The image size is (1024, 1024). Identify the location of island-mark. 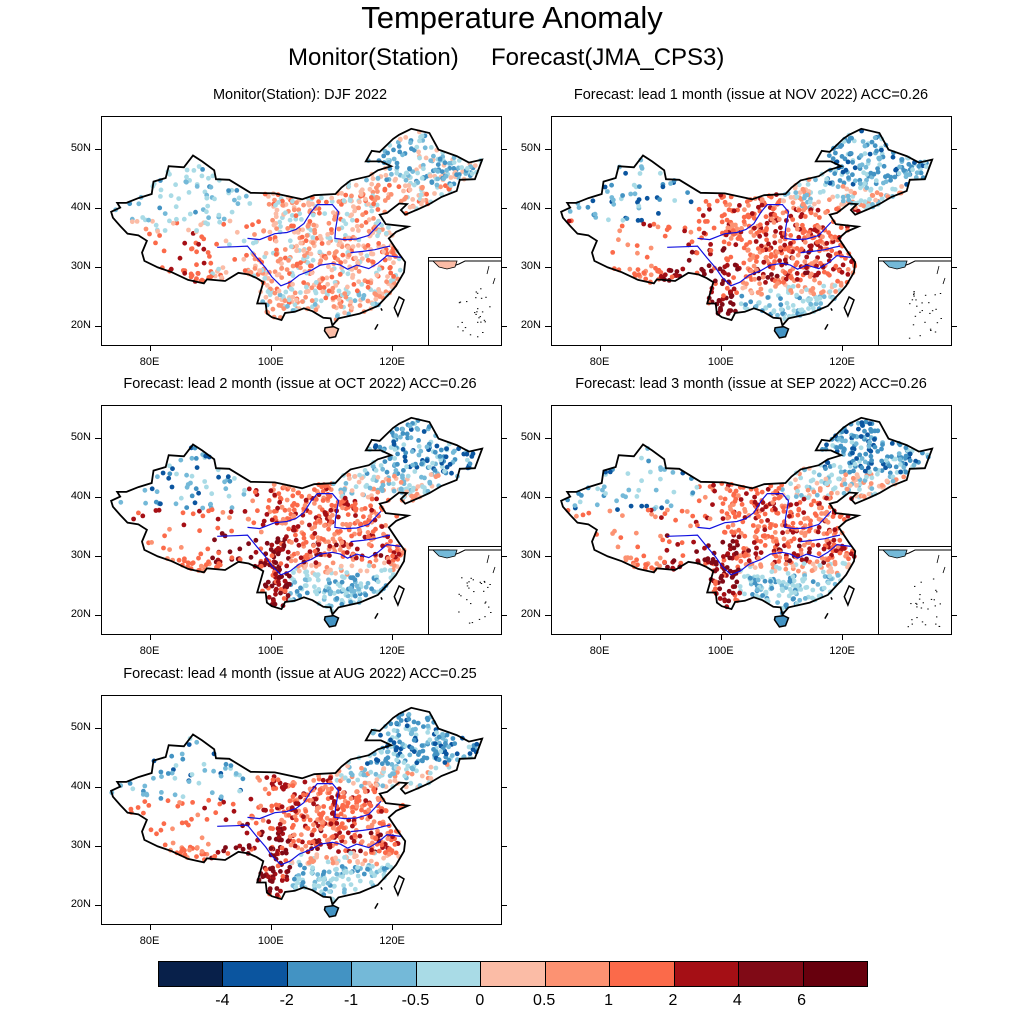
(376, 905).